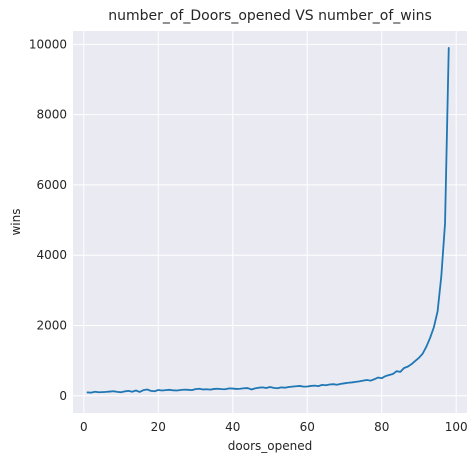 The image size is (476, 468). What do you see at coordinates (51, 115) in the screenshot?
I see `y-tick-label: 8000` at bounding box center [51, 115].